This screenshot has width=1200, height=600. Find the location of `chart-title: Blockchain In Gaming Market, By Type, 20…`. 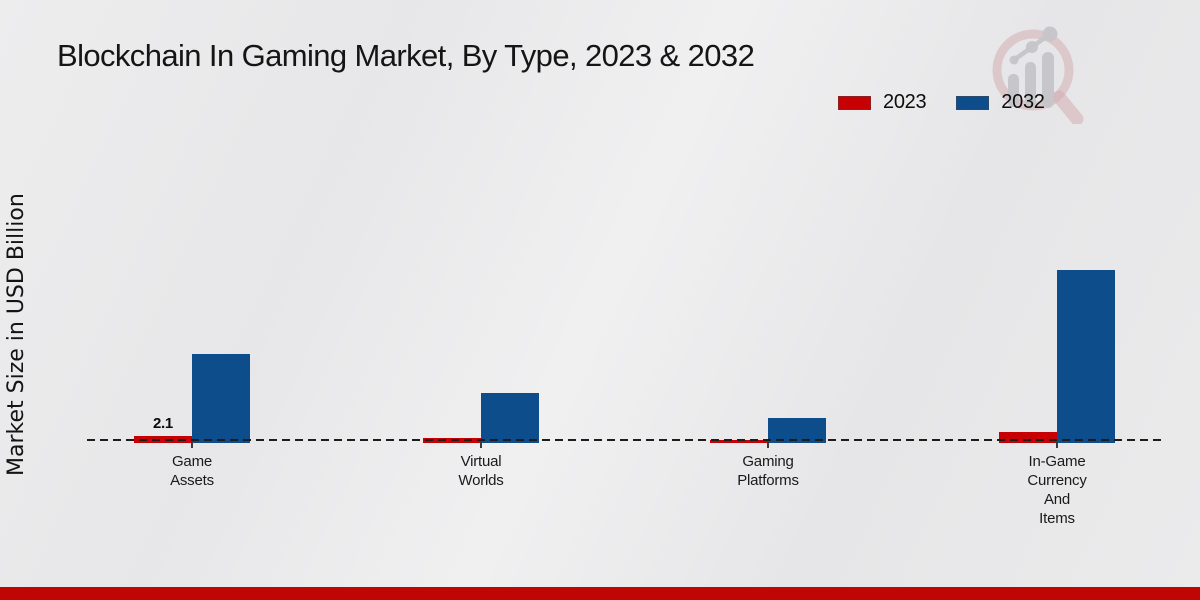

chart-title: Blockchain In Gaming Market, By Type, 20… is located at coordinates (406, 55).